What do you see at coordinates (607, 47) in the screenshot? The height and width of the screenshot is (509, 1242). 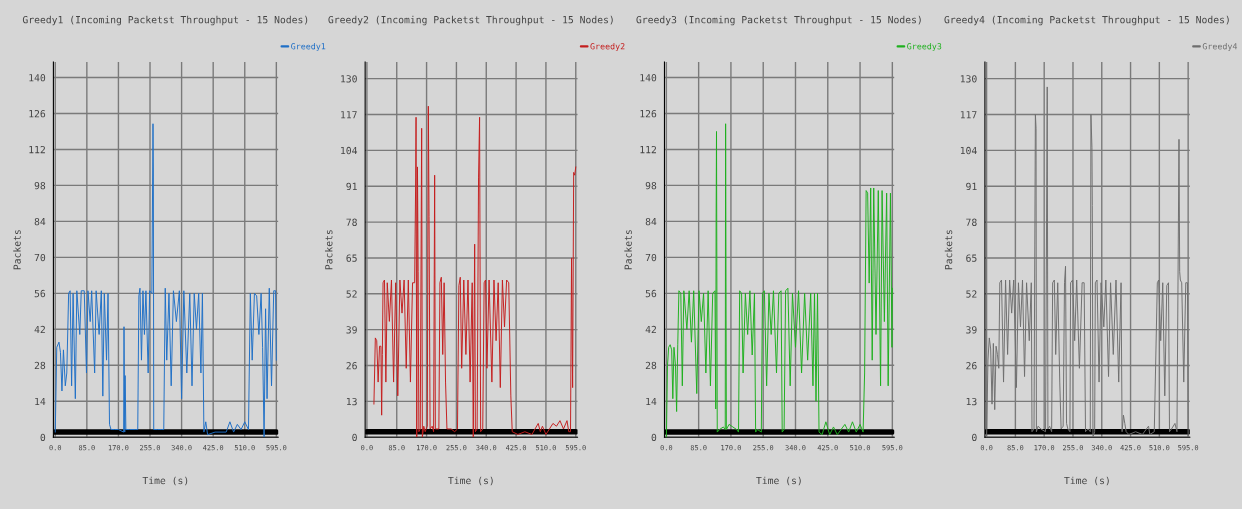 I see `legend-label: Greedy2` at bounding box center [607, 47].